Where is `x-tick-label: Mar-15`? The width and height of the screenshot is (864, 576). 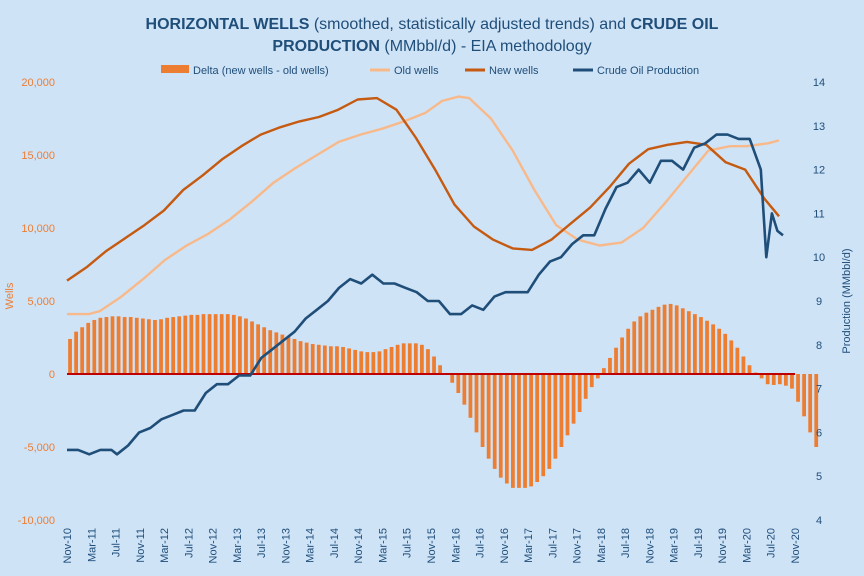
x-tick-label: Mar-15 is located at coordinates (383, 545).